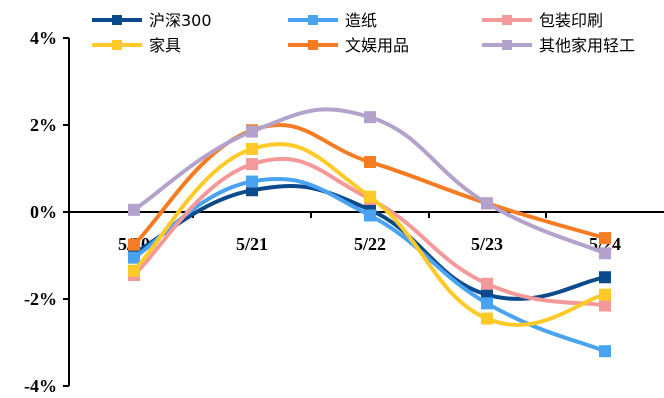  I want to click on y-tick-label: 0%, so click(43, 212).